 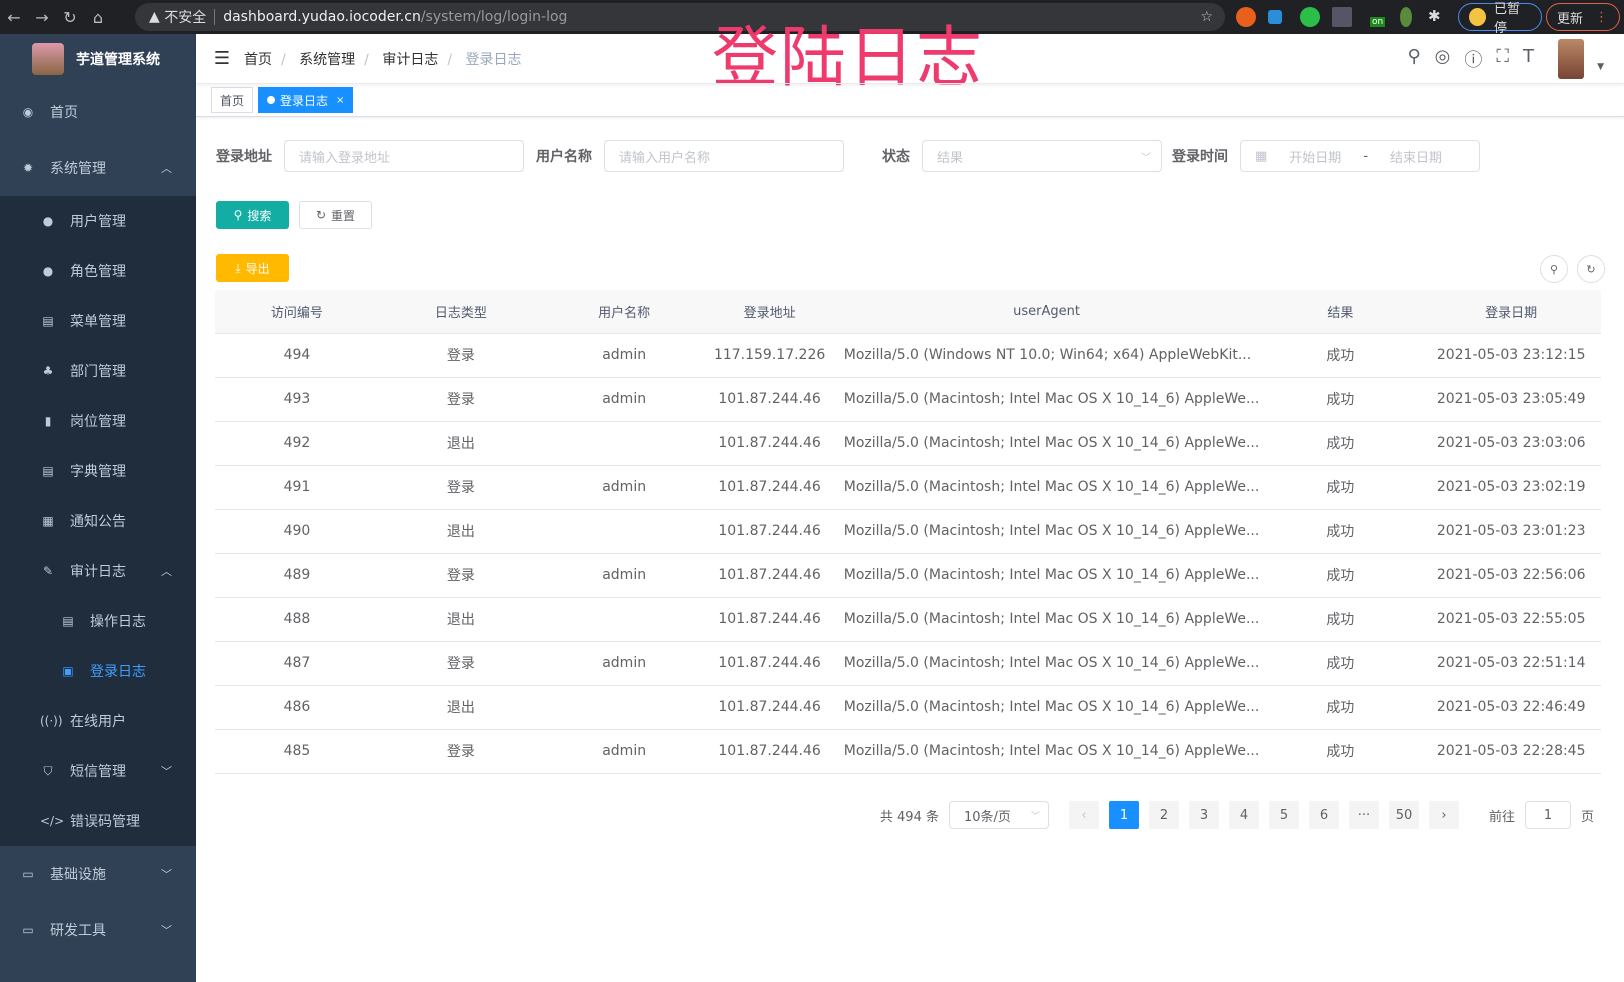 I want to click on sidebar-item-system: ✹ 系统管理 ︿, so click(x=98, y=168).